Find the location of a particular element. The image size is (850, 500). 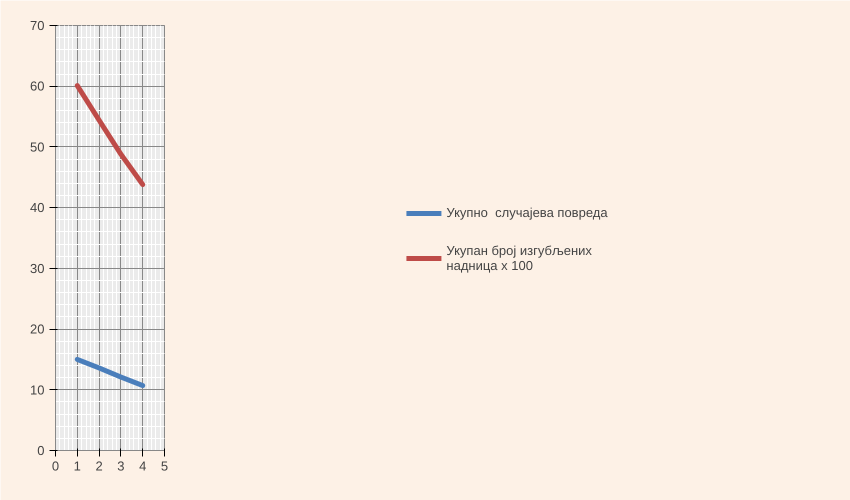

x-tick-label: 0 is located at coordinates (56, 466).